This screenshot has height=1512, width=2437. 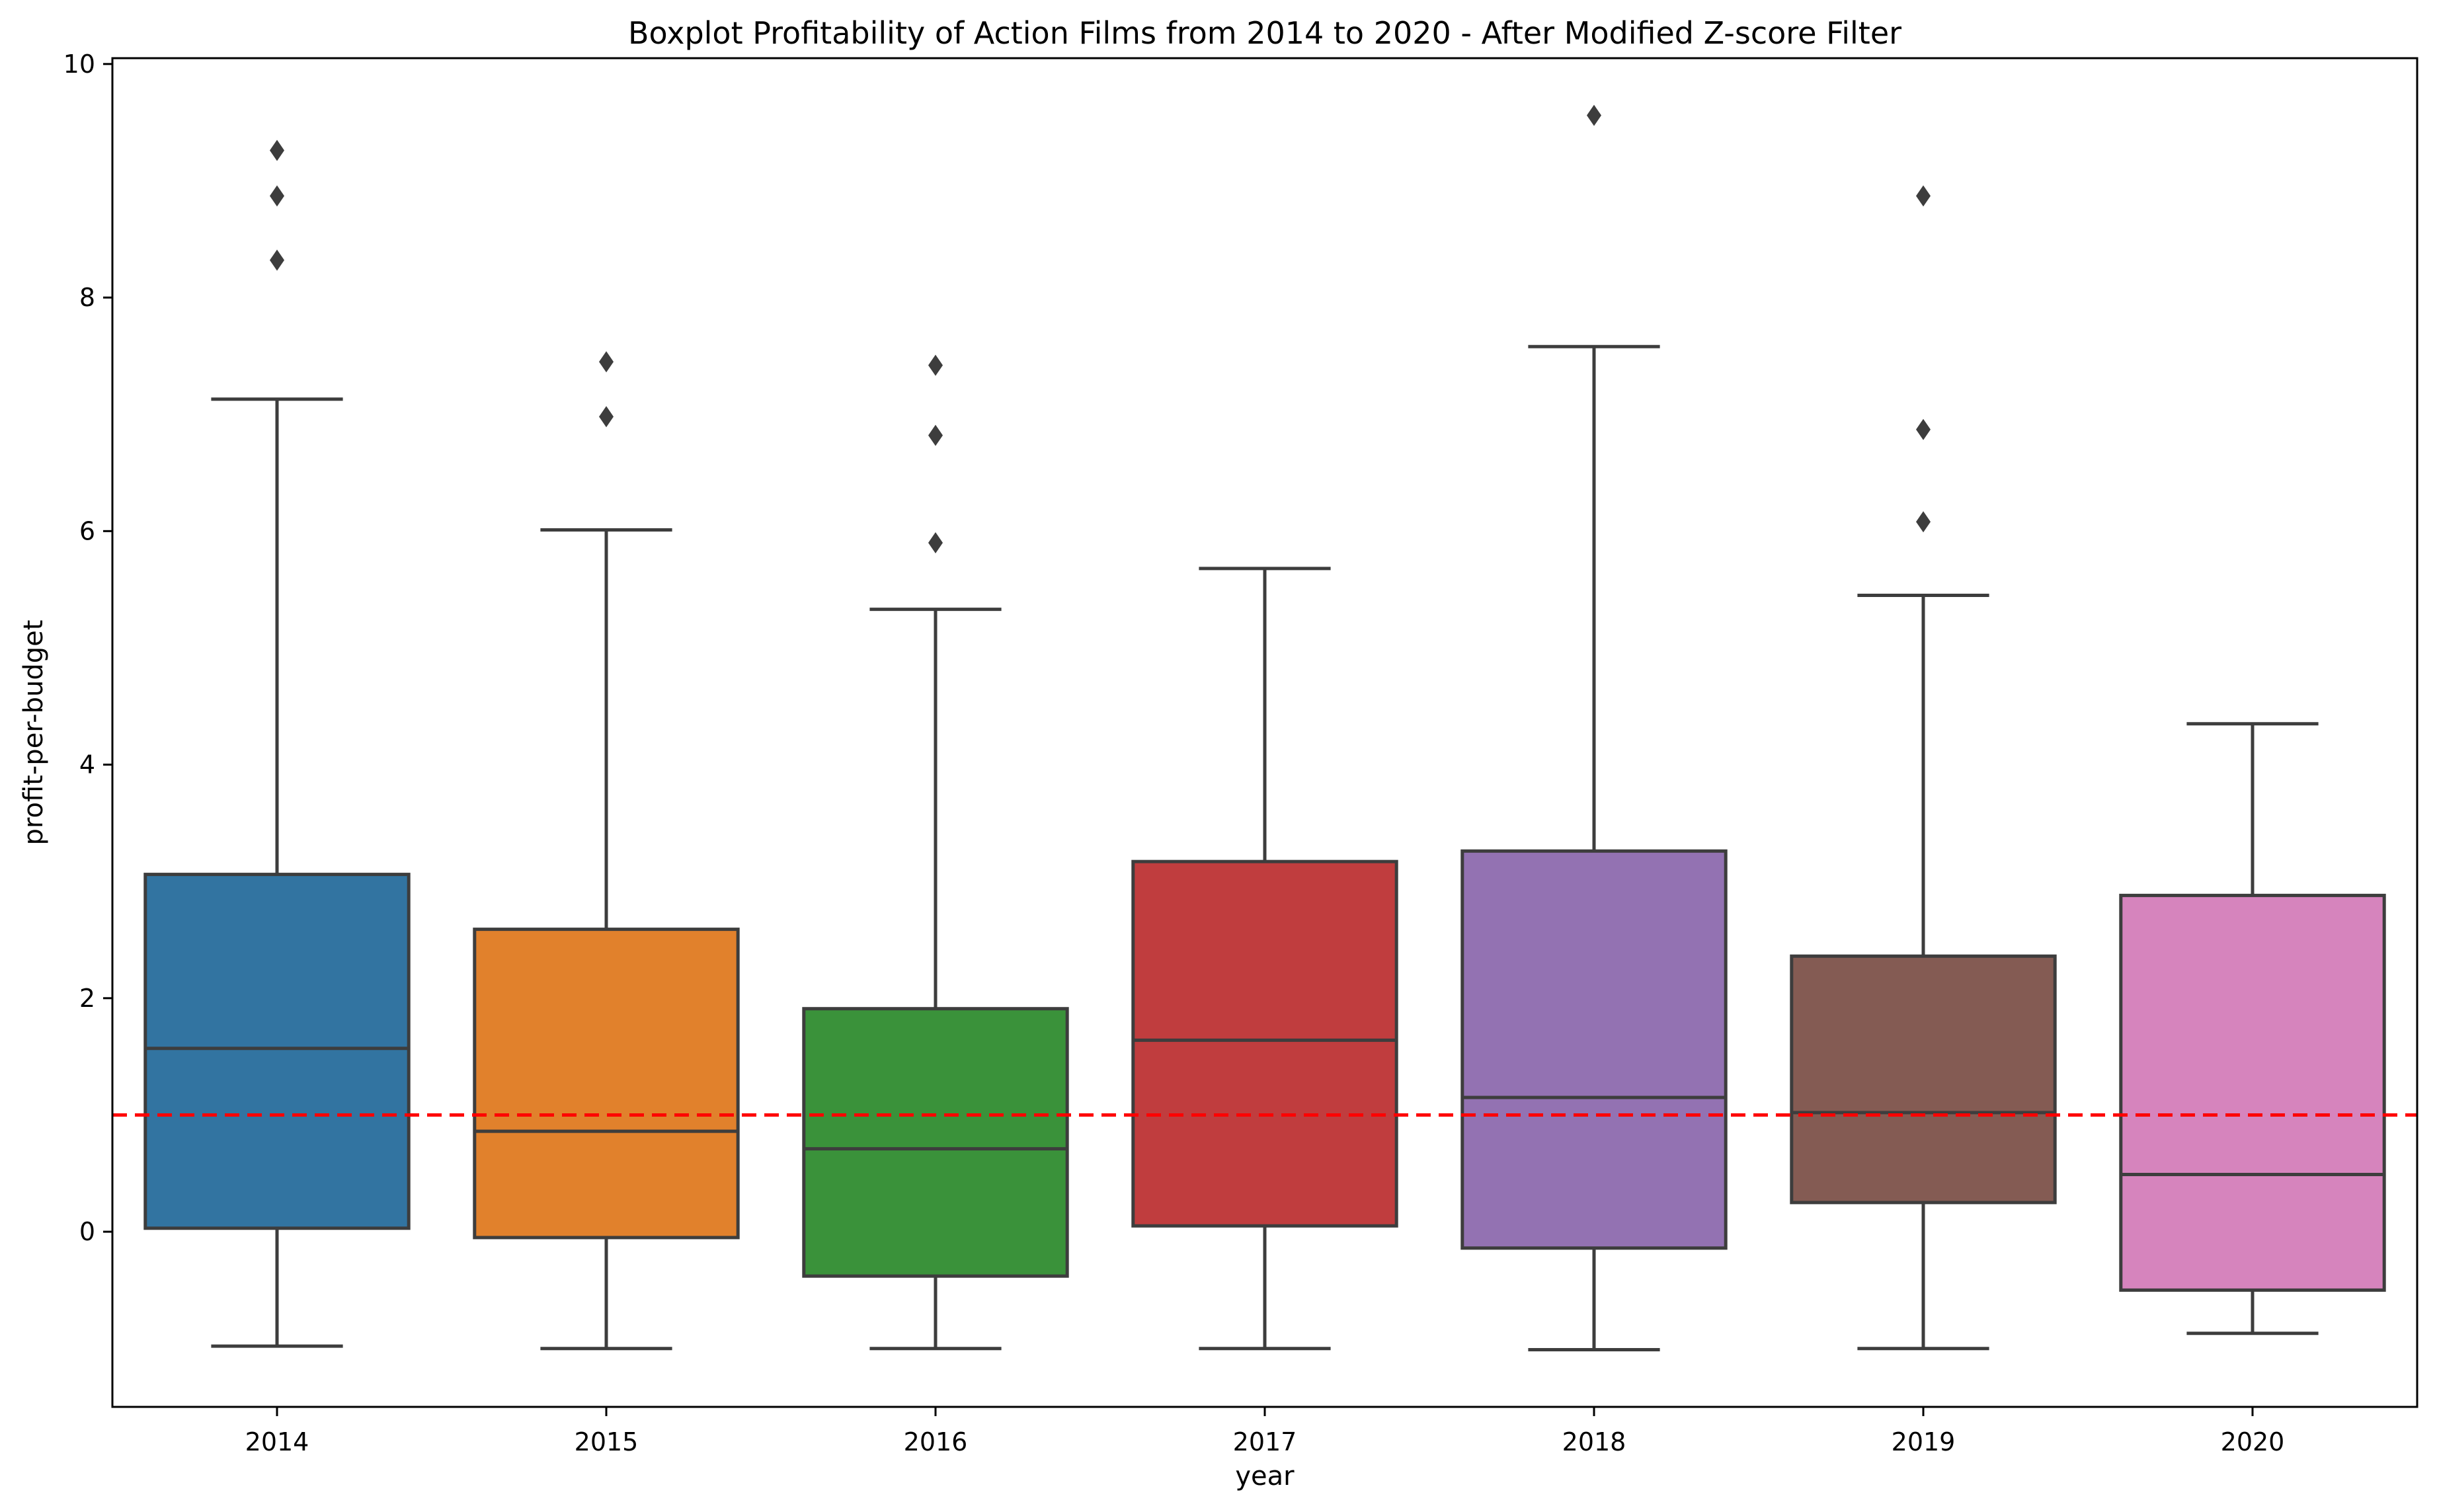 I want to click on y-tick-label-6: 6, so click(x=87, y=530).